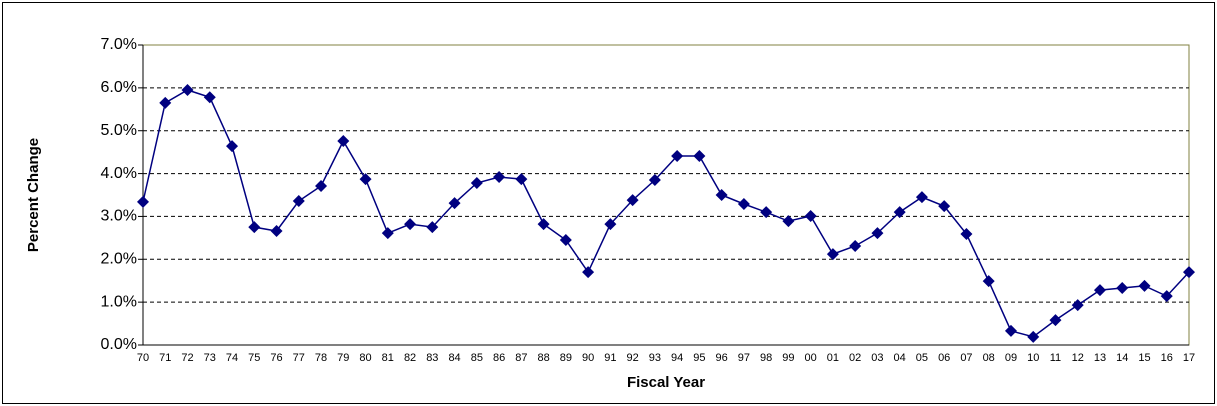 This screenshot has height=406, width=1217. I want to click on x-tick-label: 93, so click(655, 358).